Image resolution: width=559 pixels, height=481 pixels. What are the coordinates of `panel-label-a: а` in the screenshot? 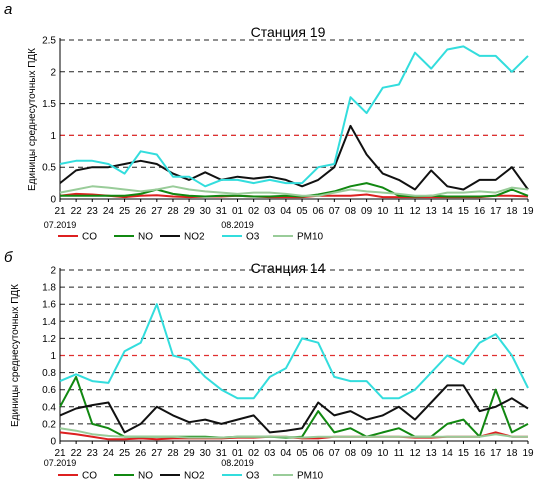 It's located at (8, 9).